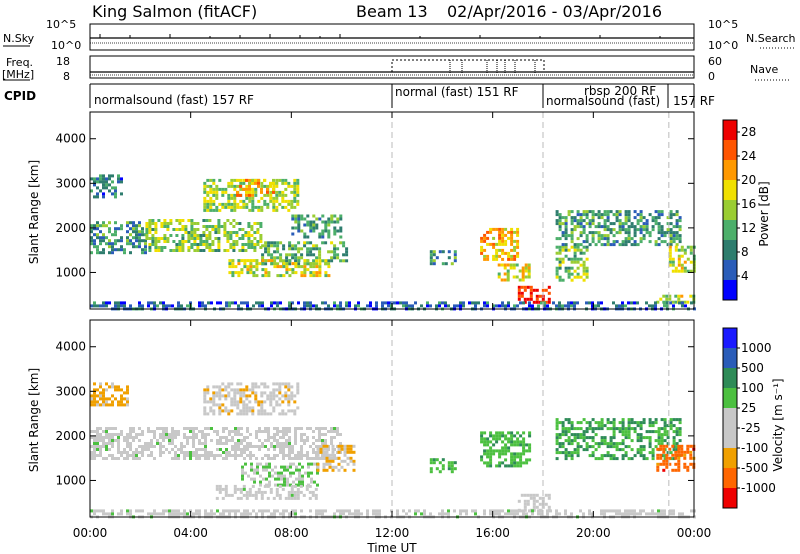 The height and width of the screenshot is (554, 800). What do you see at coordinates (771, 38) in the screenshot?
I see `nsearch-label: N.Search` at bounding box center [771, 38].